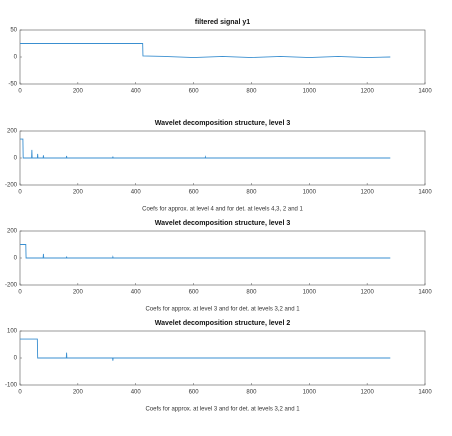 The width and height of the screenshot is (452, 436). What do you see at coordinates (13, 31) in the screenshot?
I see `y-tick-label: 50` at bounding box center [13, 31].